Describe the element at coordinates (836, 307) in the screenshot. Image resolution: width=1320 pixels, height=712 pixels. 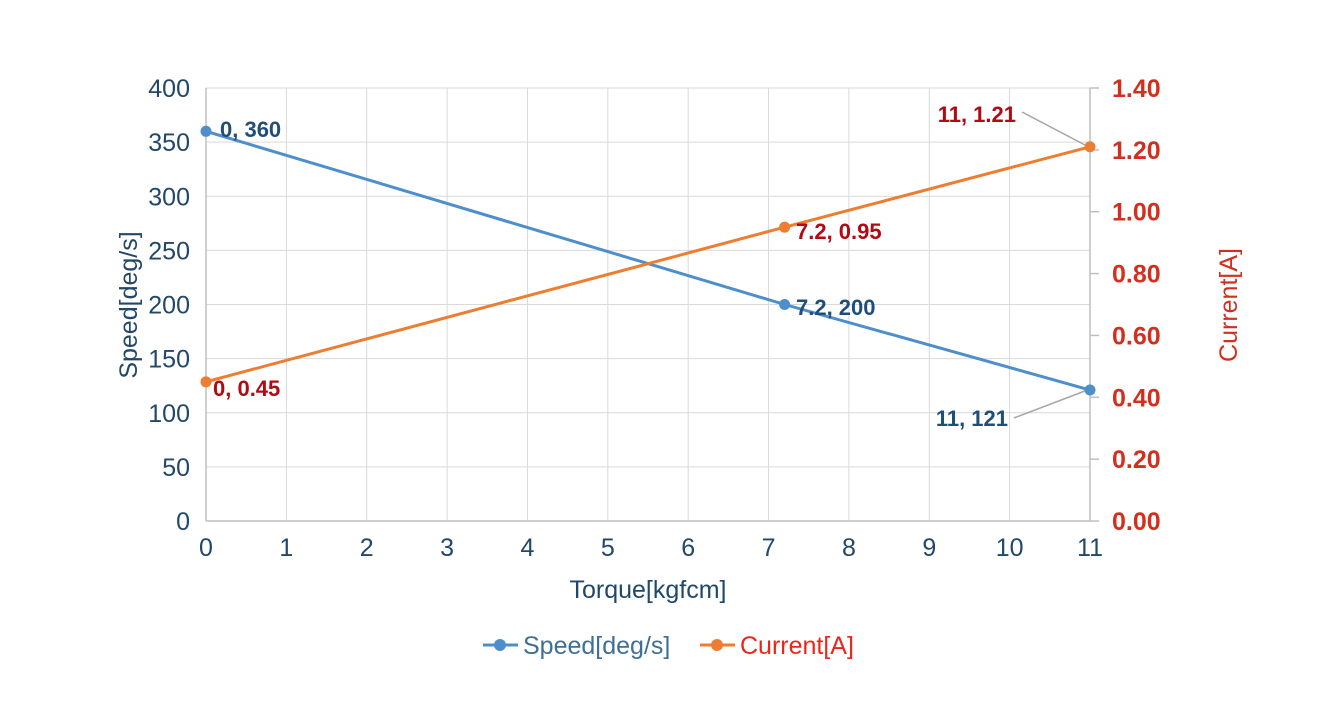
I see `data-label-speed-72: 7.2, 200` at that location.